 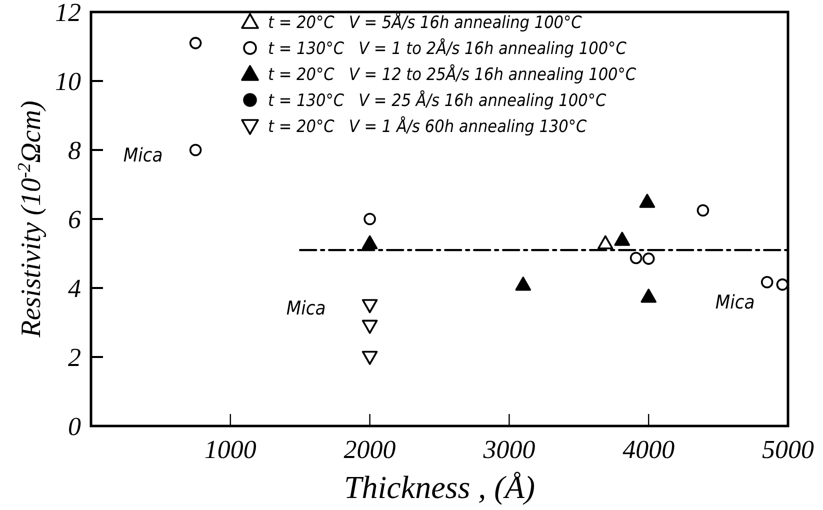 What do you see at coordinates (74, 427) in the screenshot?
I see `y-tick-label: 0` at bounding box center [74, 427].